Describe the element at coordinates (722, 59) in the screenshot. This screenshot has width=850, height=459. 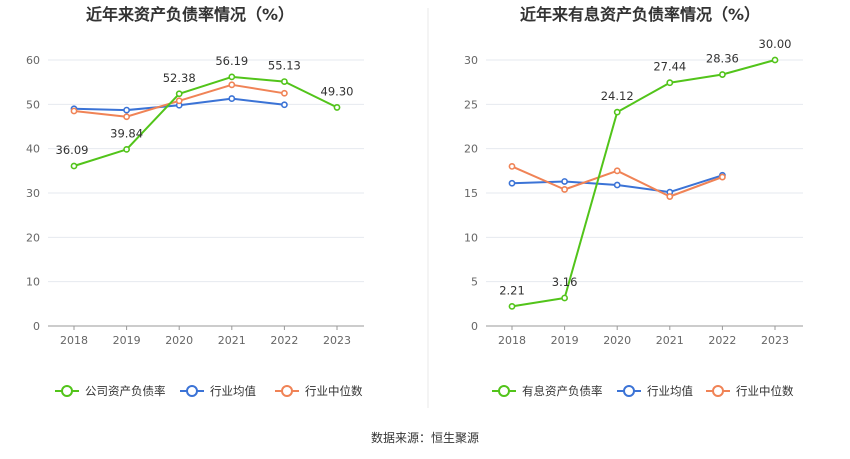
I see `data-label: 28.36` at that location.